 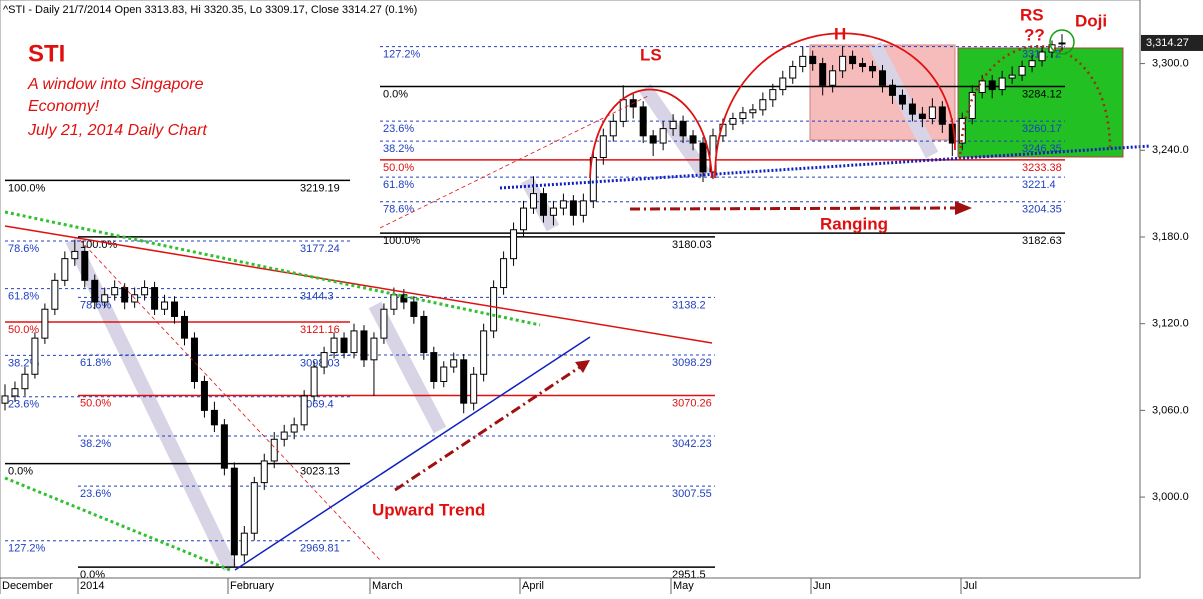 What do you see at coordinates (395, 94) in the screenshot?
I see `fib-label: 0.0%` at bounding box center [395, 94].